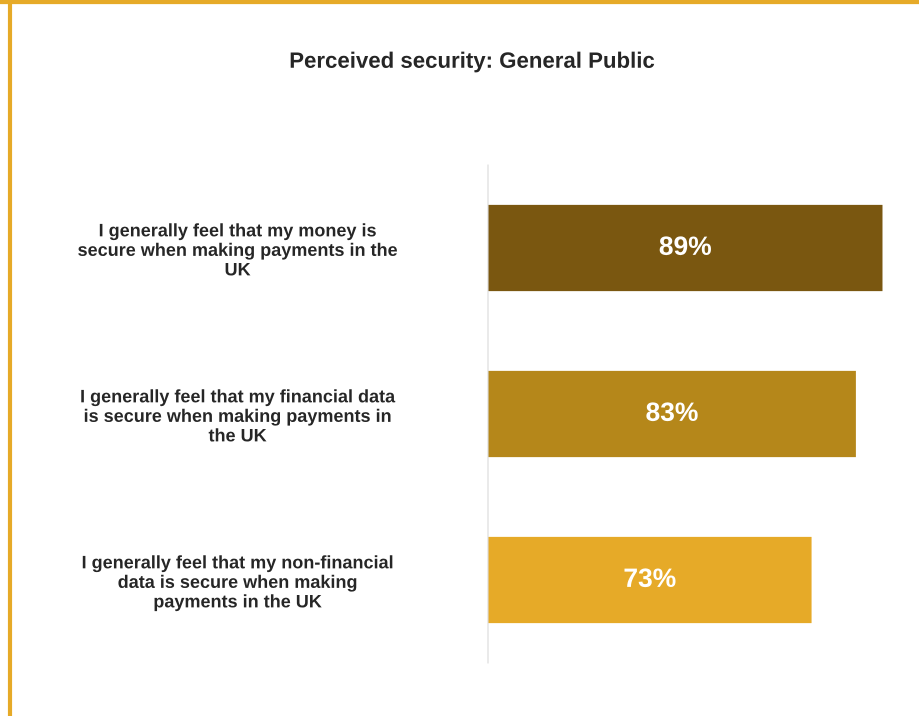 The image size is (919, 716). Describe the element at coordinates (238, 249) in the screenshot. I see `y-tick-label: I generally feel that my money is secure when making payments in the UK` at that location.